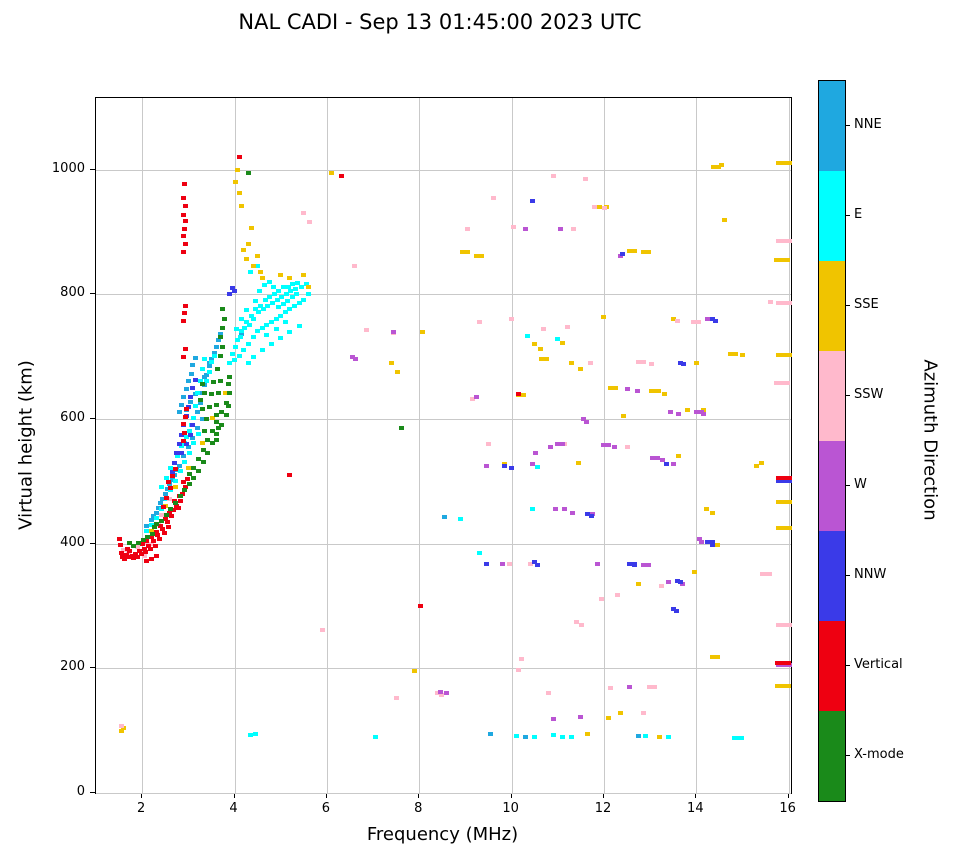 The width and height of the screenshot is (958, 857). What do you see at coordinates (879, 754) in the screenshot?
I see `colorbar-label: X-mode` at bounding box center [879, 754].